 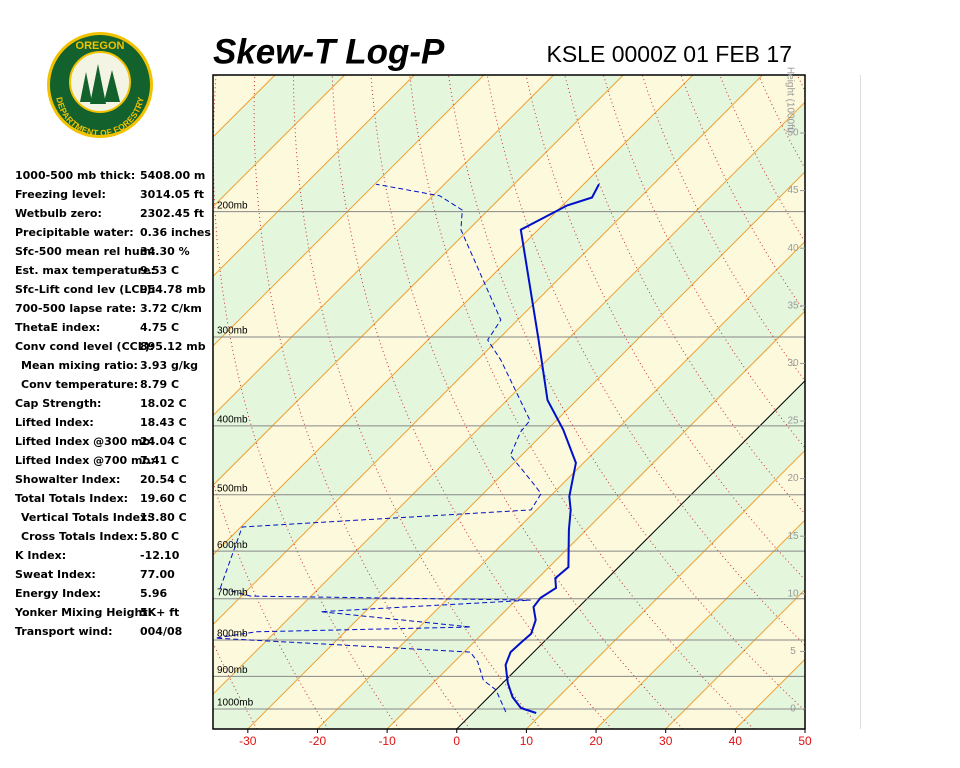 I want to click on stat-value: 5.96, so click(x=153, y=593).